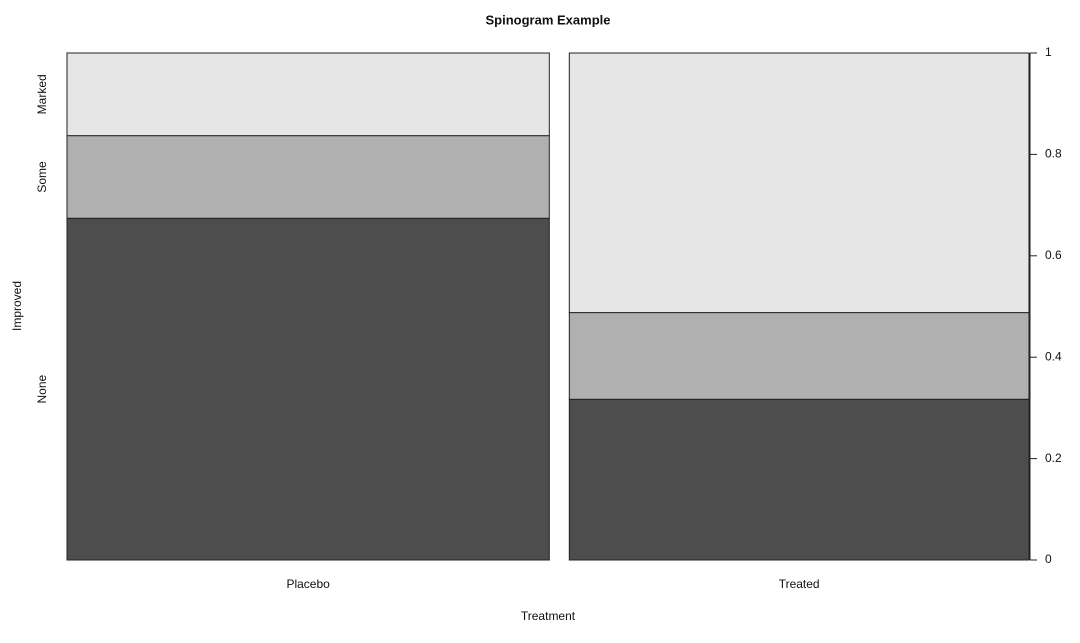  I want to click on y-tick-label: 0.4, so click(1053, 356).